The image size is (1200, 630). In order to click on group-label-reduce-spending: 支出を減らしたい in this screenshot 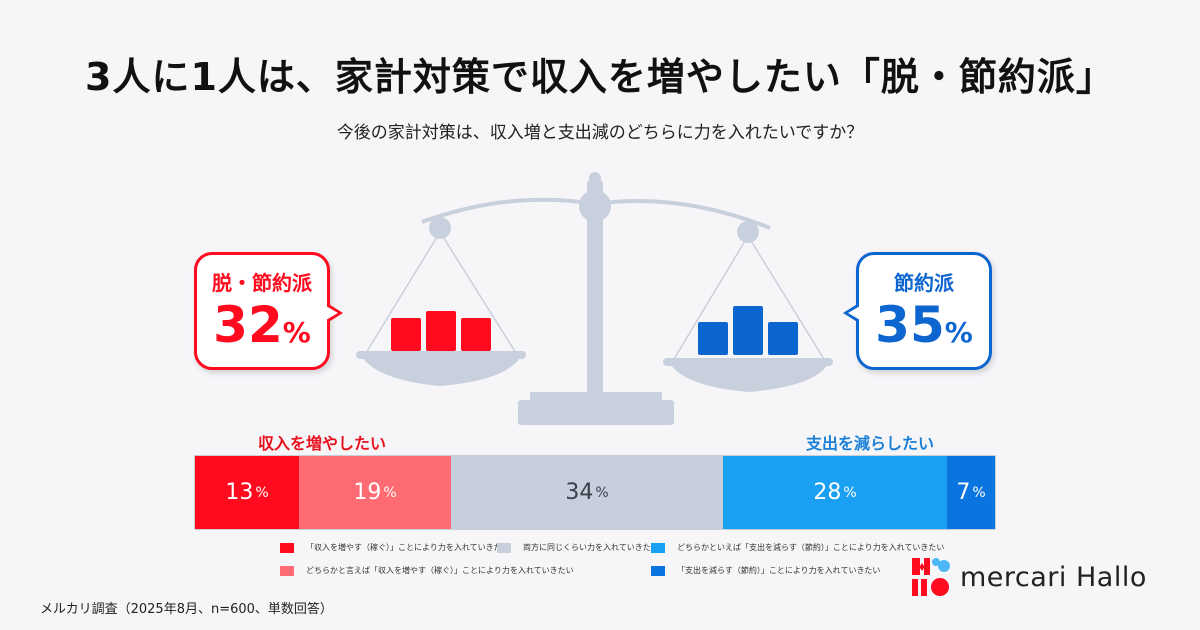, I will do `click(870, 443)`.